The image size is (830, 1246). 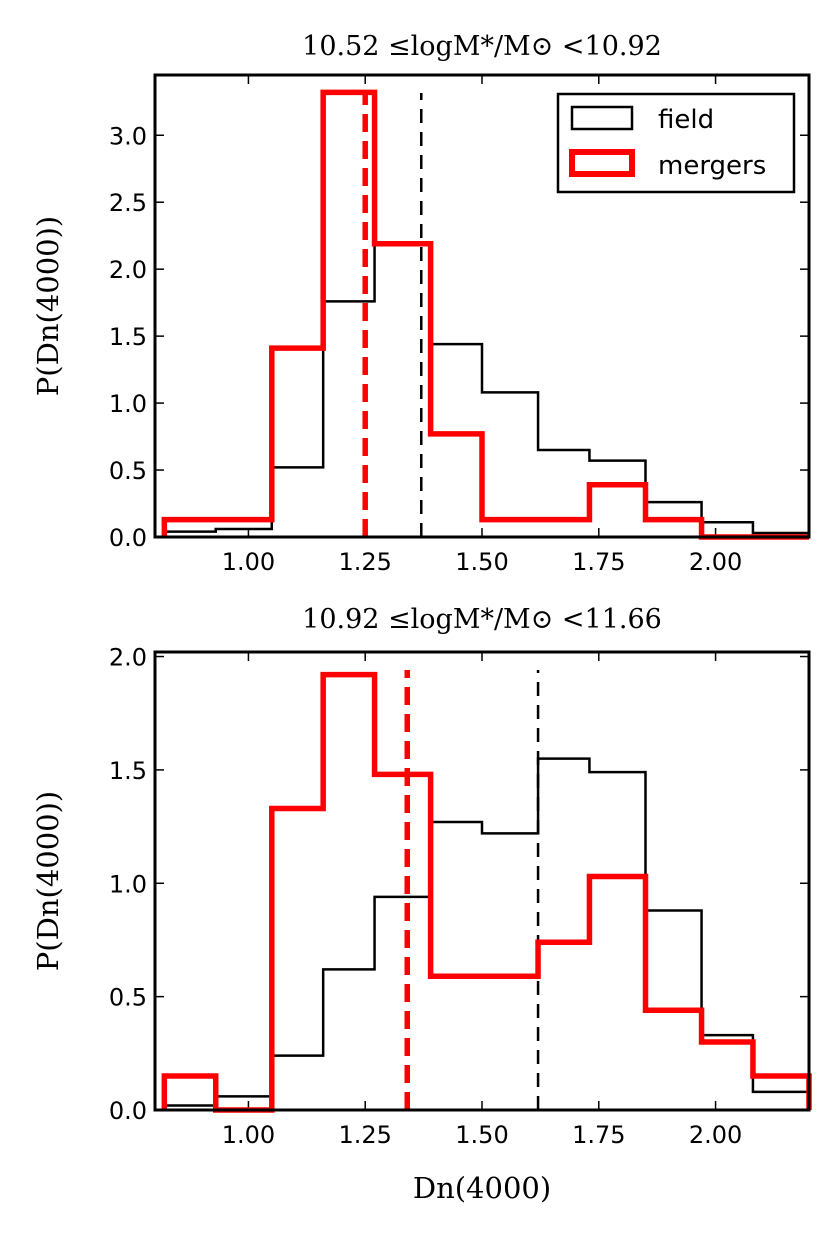 I want to click on ytick-label: 3.0, so click(x=128, y=136).